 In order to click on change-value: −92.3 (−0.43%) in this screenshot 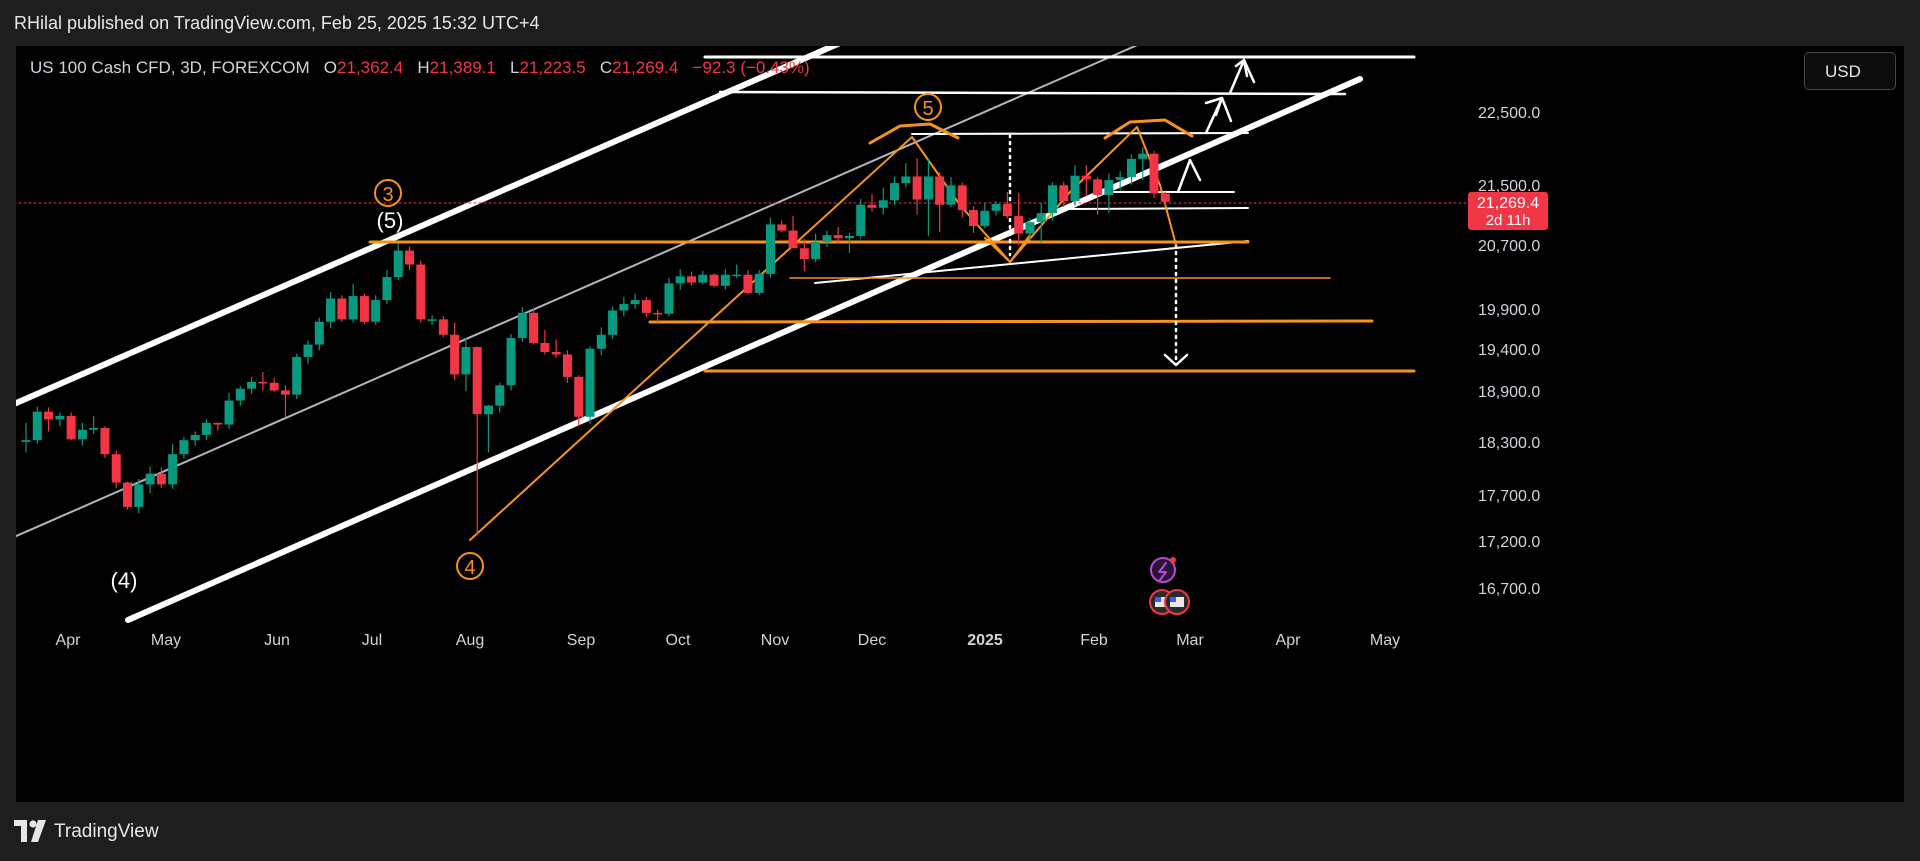, I will do `click(751, 67)`.